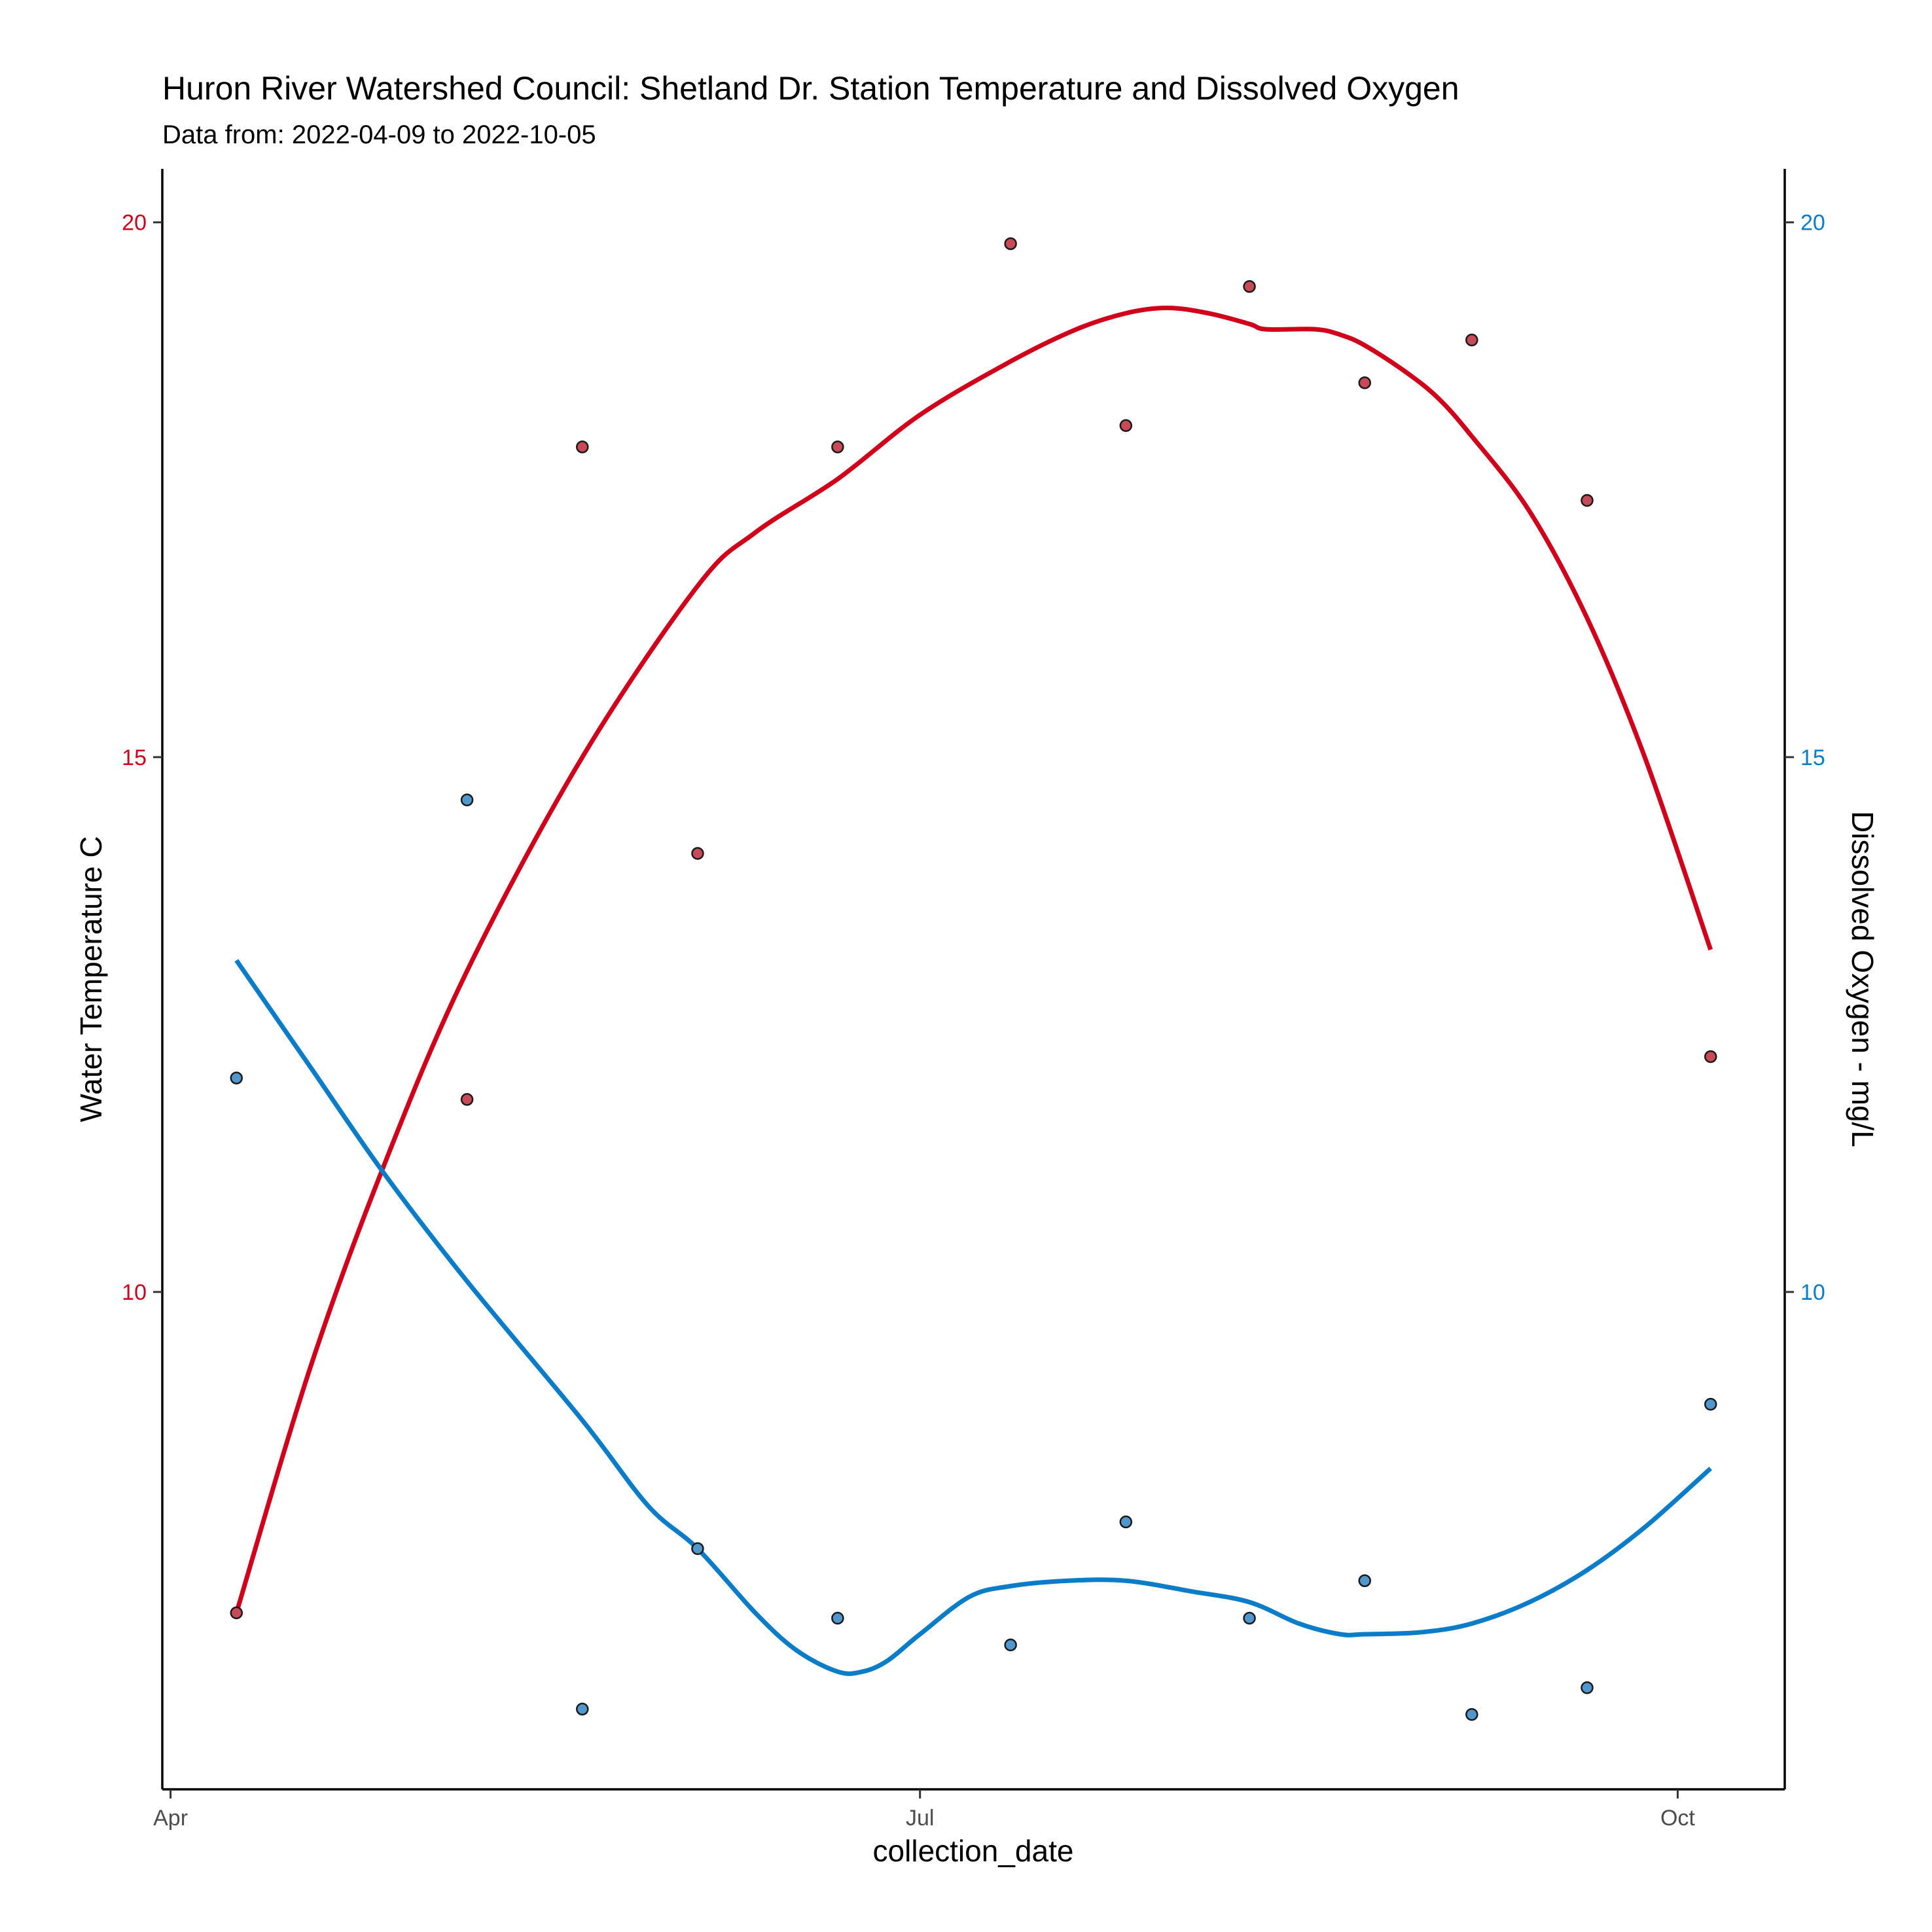 The height and width of the screenshot is (1932, 1932). What do you see at coordinates (134, 757) in the screenshot?
I see `left-y-tick-label: 15` at bounding box center [134, 757].